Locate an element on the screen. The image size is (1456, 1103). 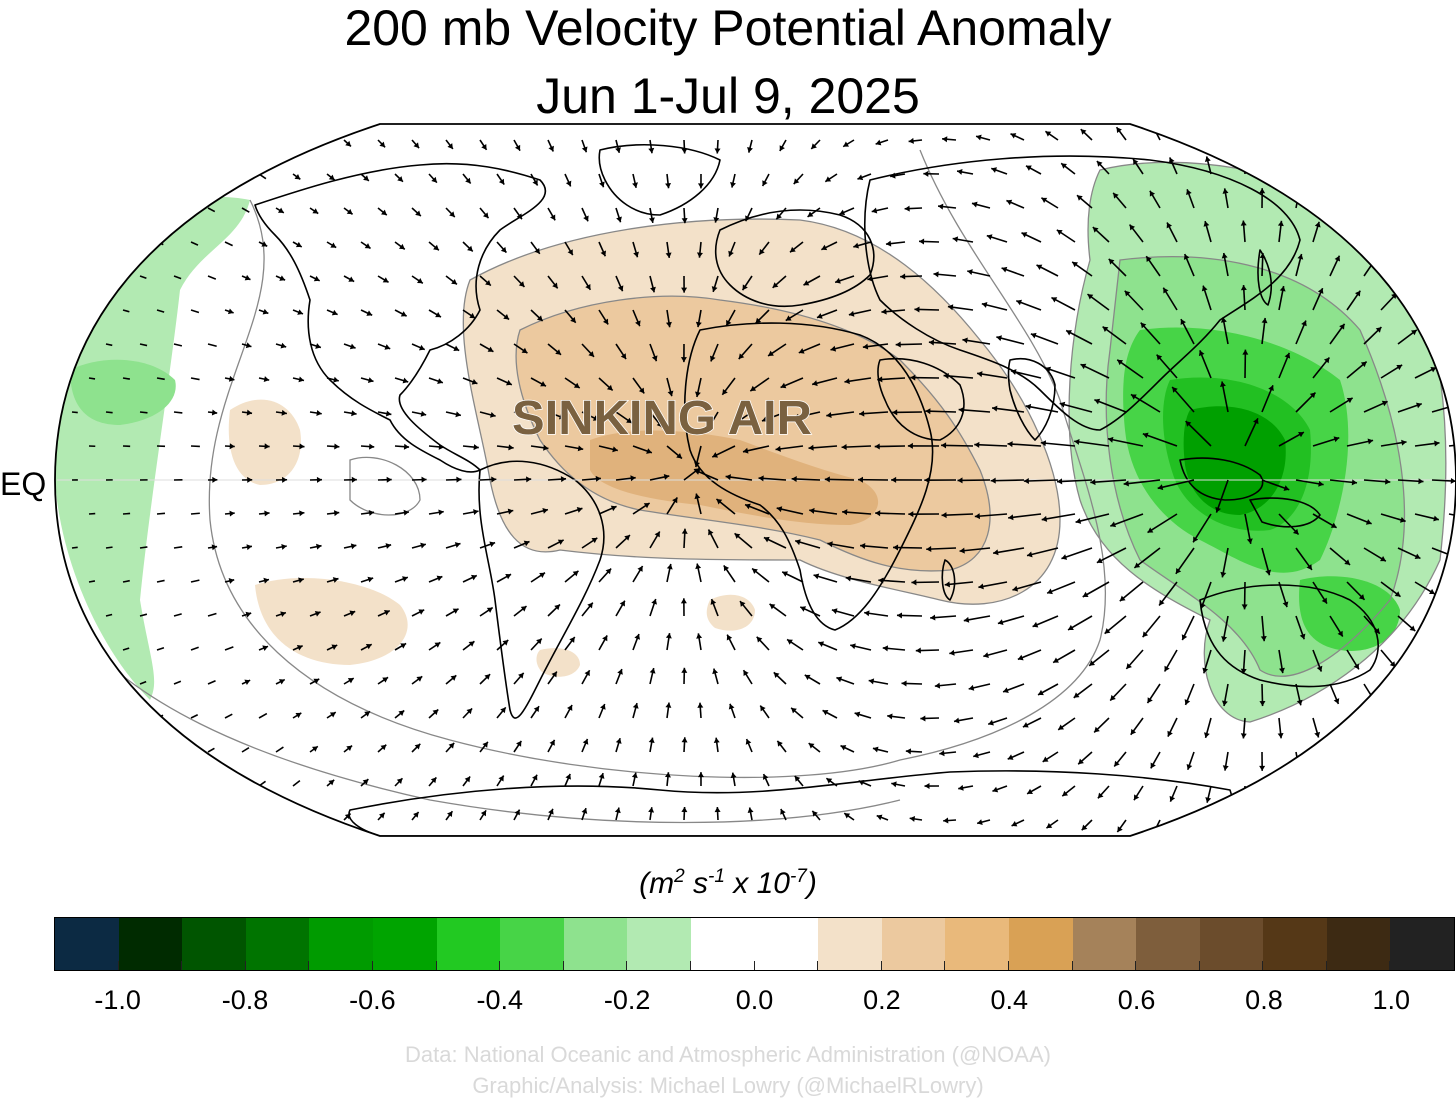
colorbar-tick-label: 0.4 is located at coordinates (1009, 1000).